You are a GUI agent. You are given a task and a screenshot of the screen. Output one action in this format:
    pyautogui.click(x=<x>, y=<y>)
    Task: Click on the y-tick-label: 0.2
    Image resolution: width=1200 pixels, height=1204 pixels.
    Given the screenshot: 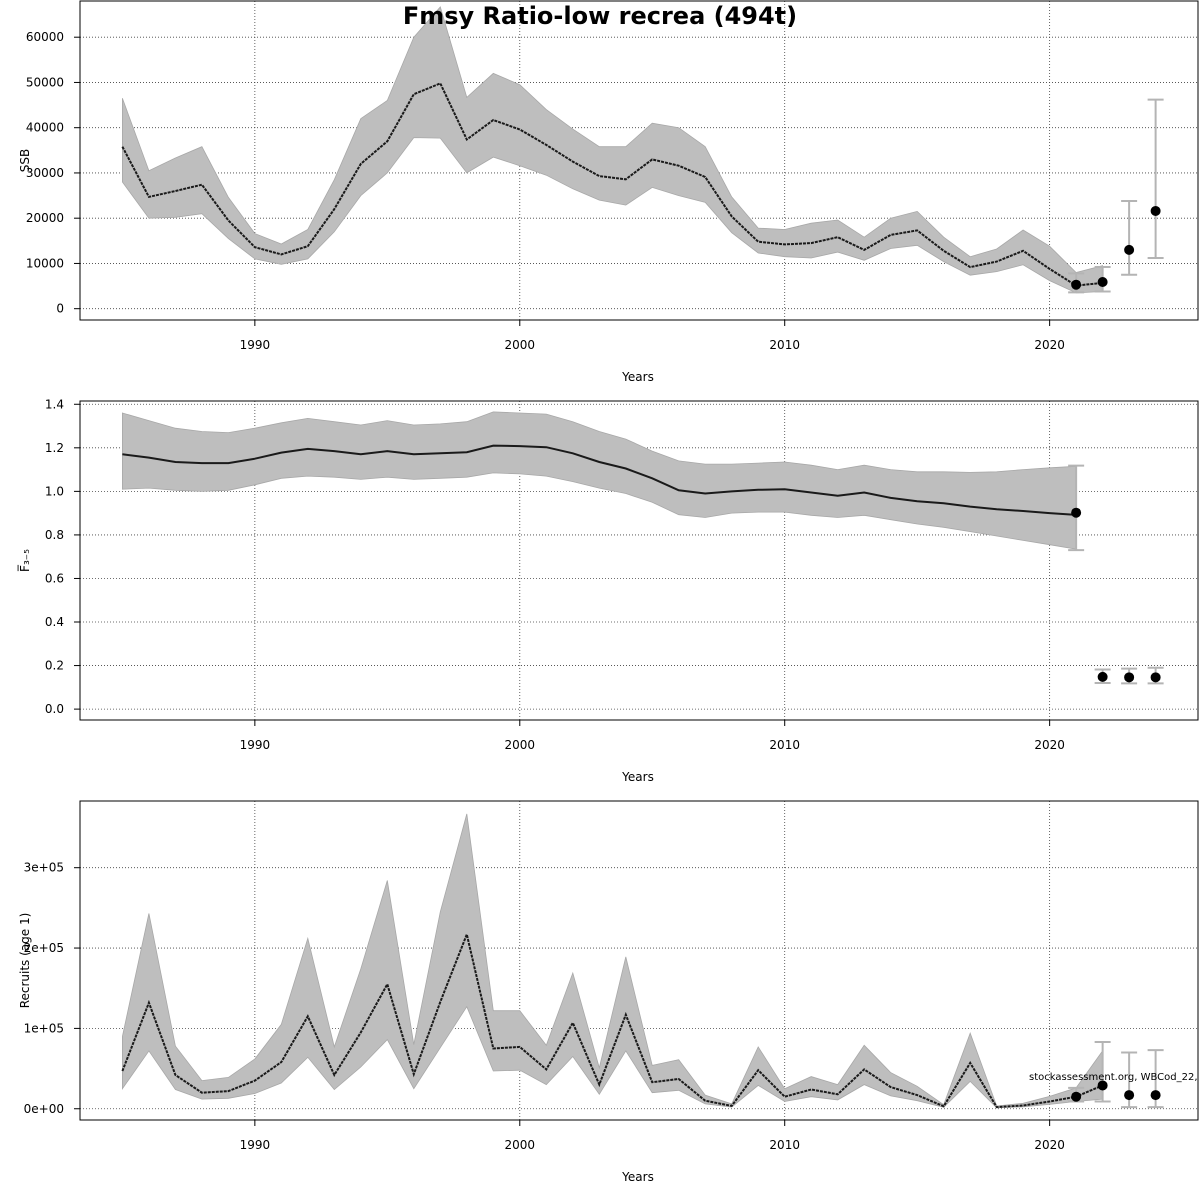 What is the action you would take?
    pyautogui.click(x=54, y=666)
    